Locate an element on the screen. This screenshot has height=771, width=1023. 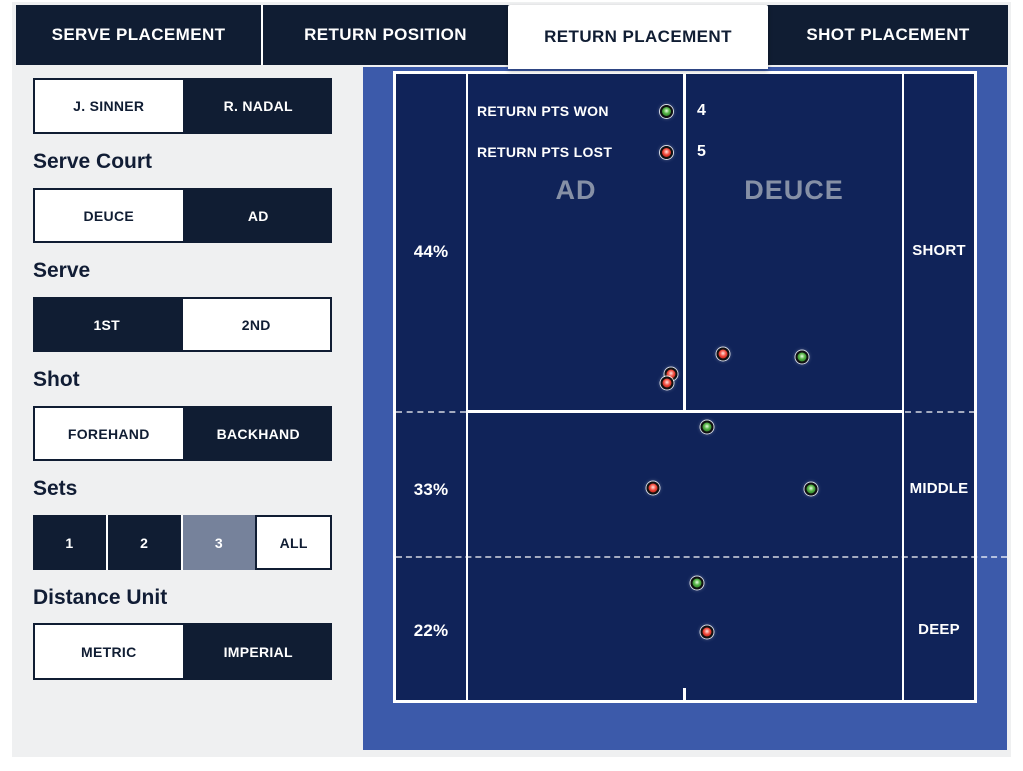
sets-option-3: 3 is located at coordinates (218, 542).